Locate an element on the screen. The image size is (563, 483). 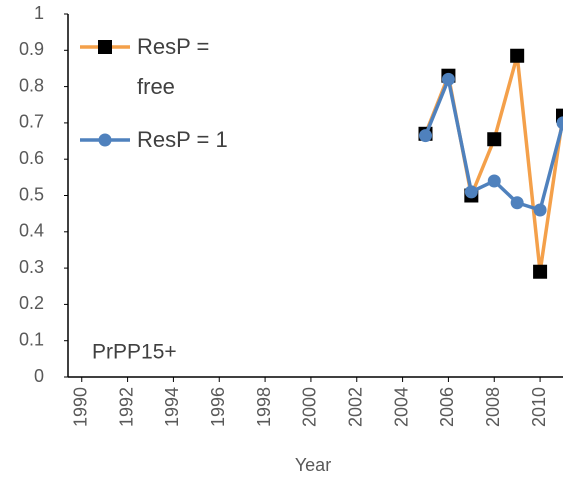
x-tick-label: 2004 is located at coordinates (401, 407).